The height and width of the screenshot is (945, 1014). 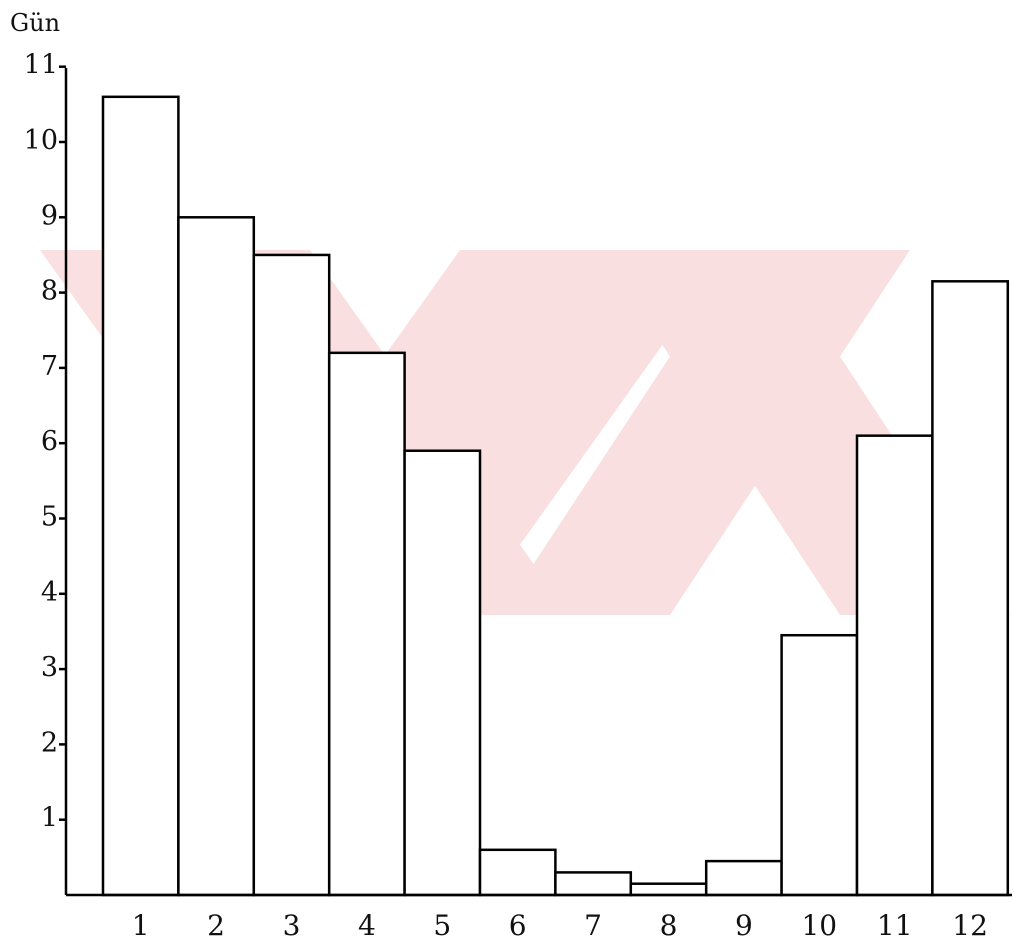 I want to click on y-axis-label: Gün, so click(x=35, y=23).